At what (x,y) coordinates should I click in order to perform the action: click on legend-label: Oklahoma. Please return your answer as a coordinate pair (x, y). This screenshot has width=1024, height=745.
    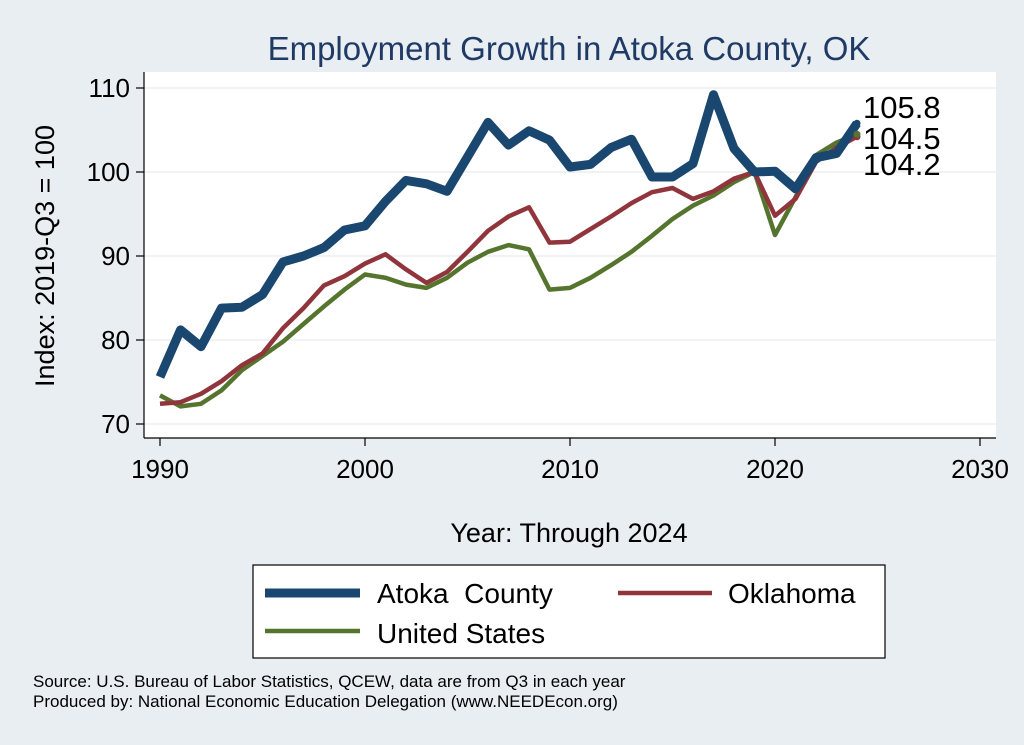
    Looking at the image, I should click on (792, 593).